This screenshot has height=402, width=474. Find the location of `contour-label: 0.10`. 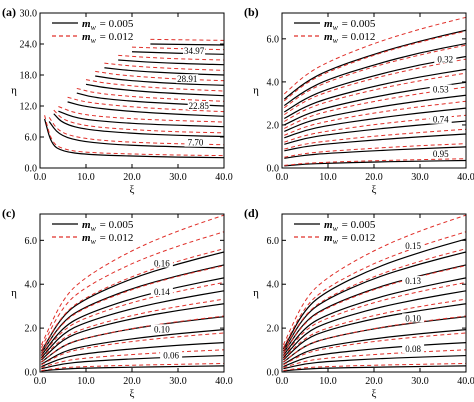

contour-label: 0.10 is located at coordinates (162, 329).